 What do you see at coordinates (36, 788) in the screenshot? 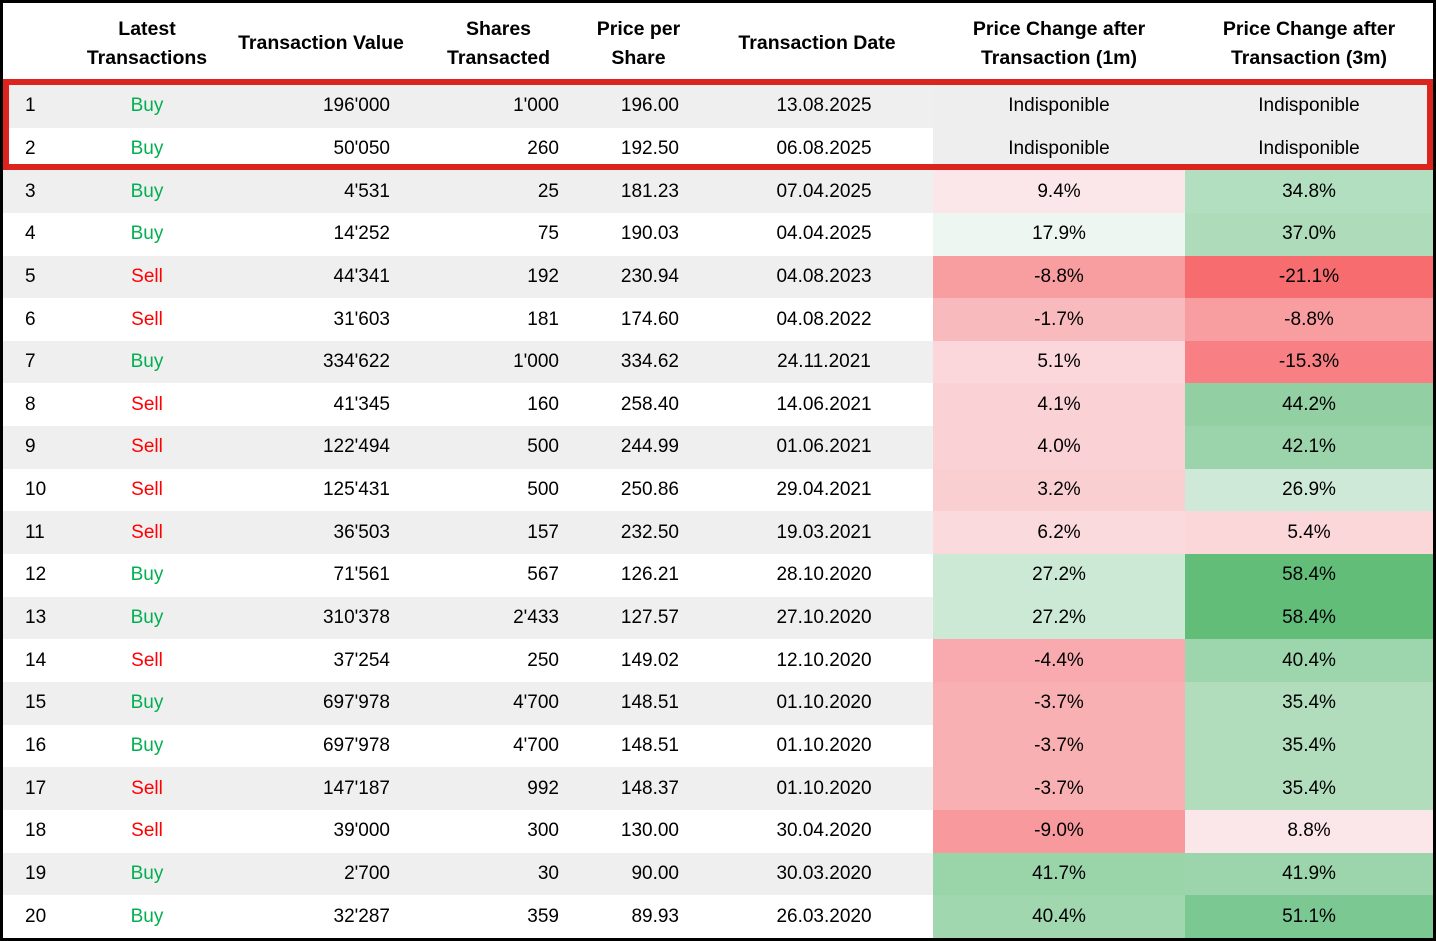
I see `row-number: 17` at bounding box center [36, 788].